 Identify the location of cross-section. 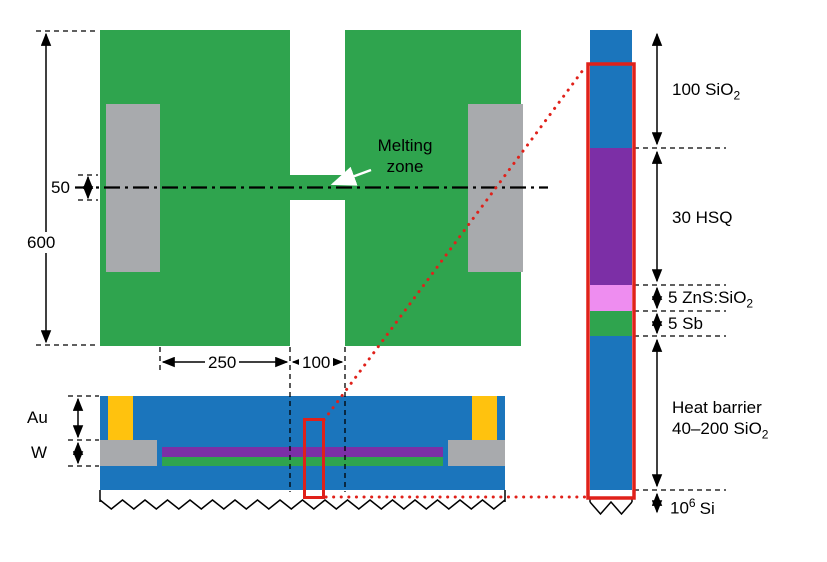
(302, 453).